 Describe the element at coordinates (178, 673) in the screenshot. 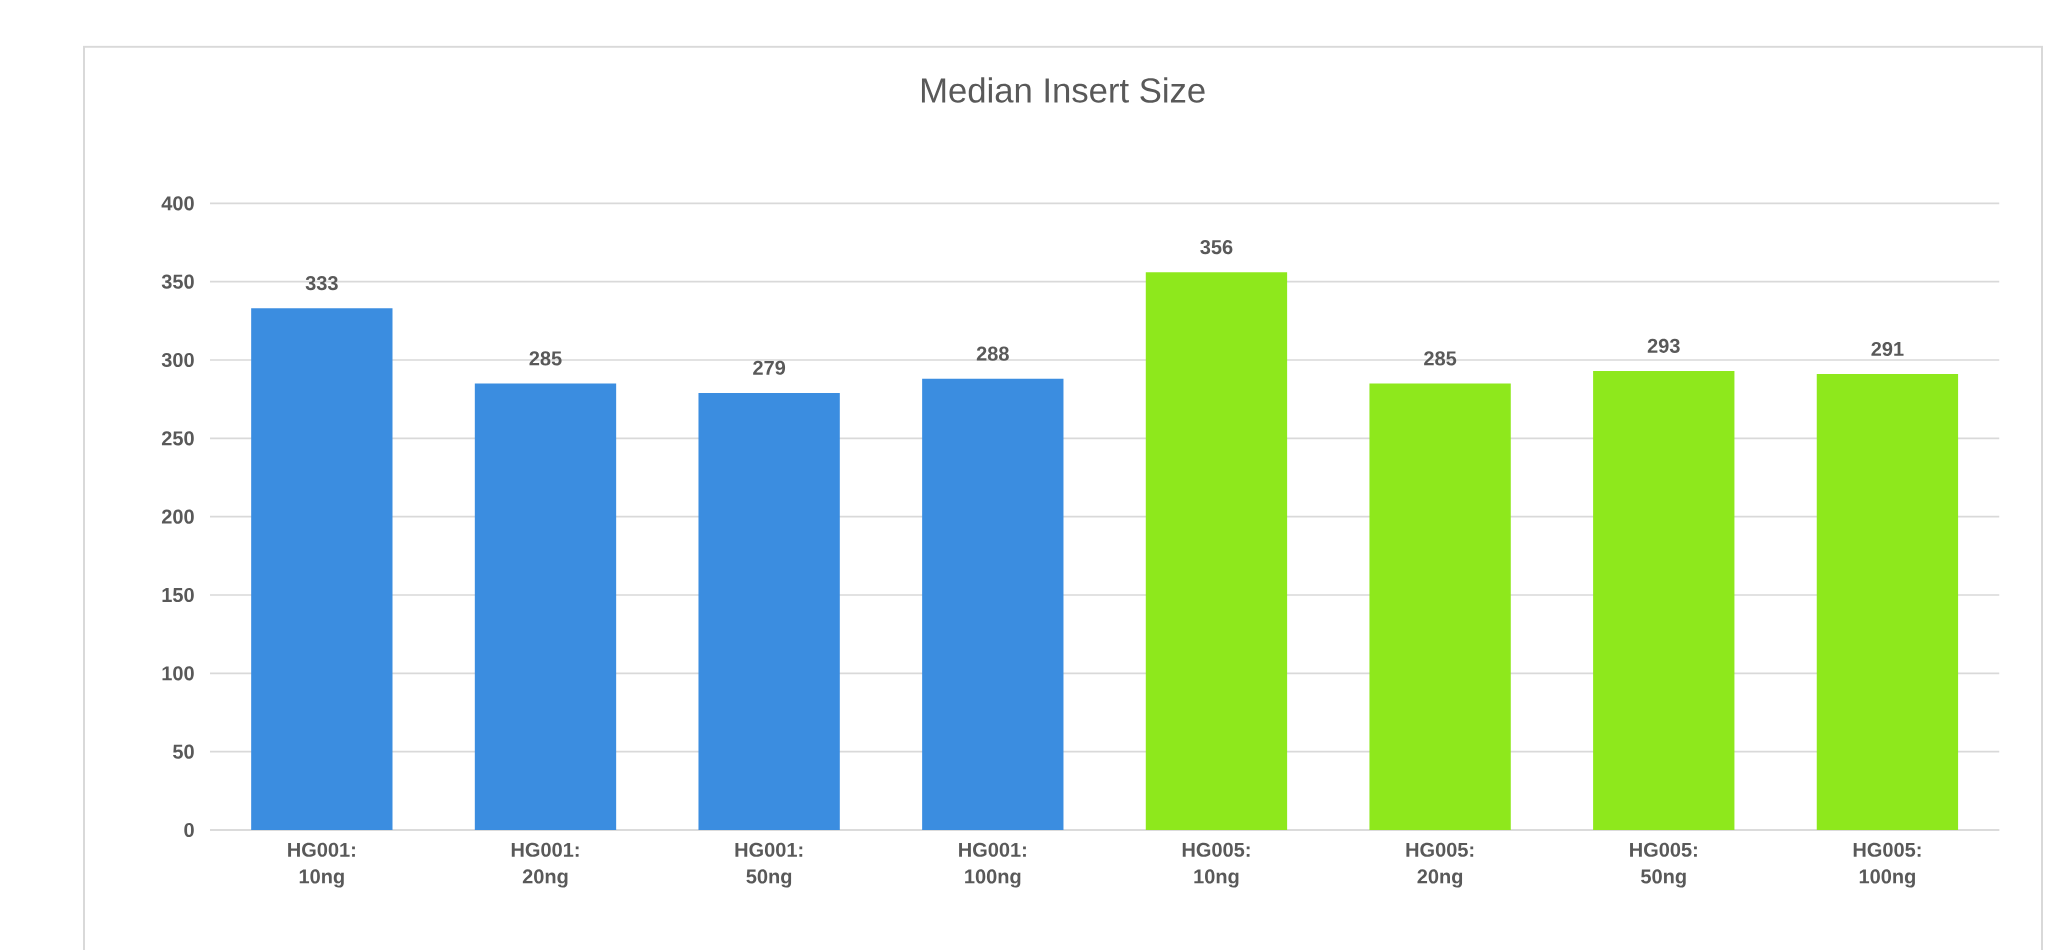

I see `y-tick-label: 100` at that location.